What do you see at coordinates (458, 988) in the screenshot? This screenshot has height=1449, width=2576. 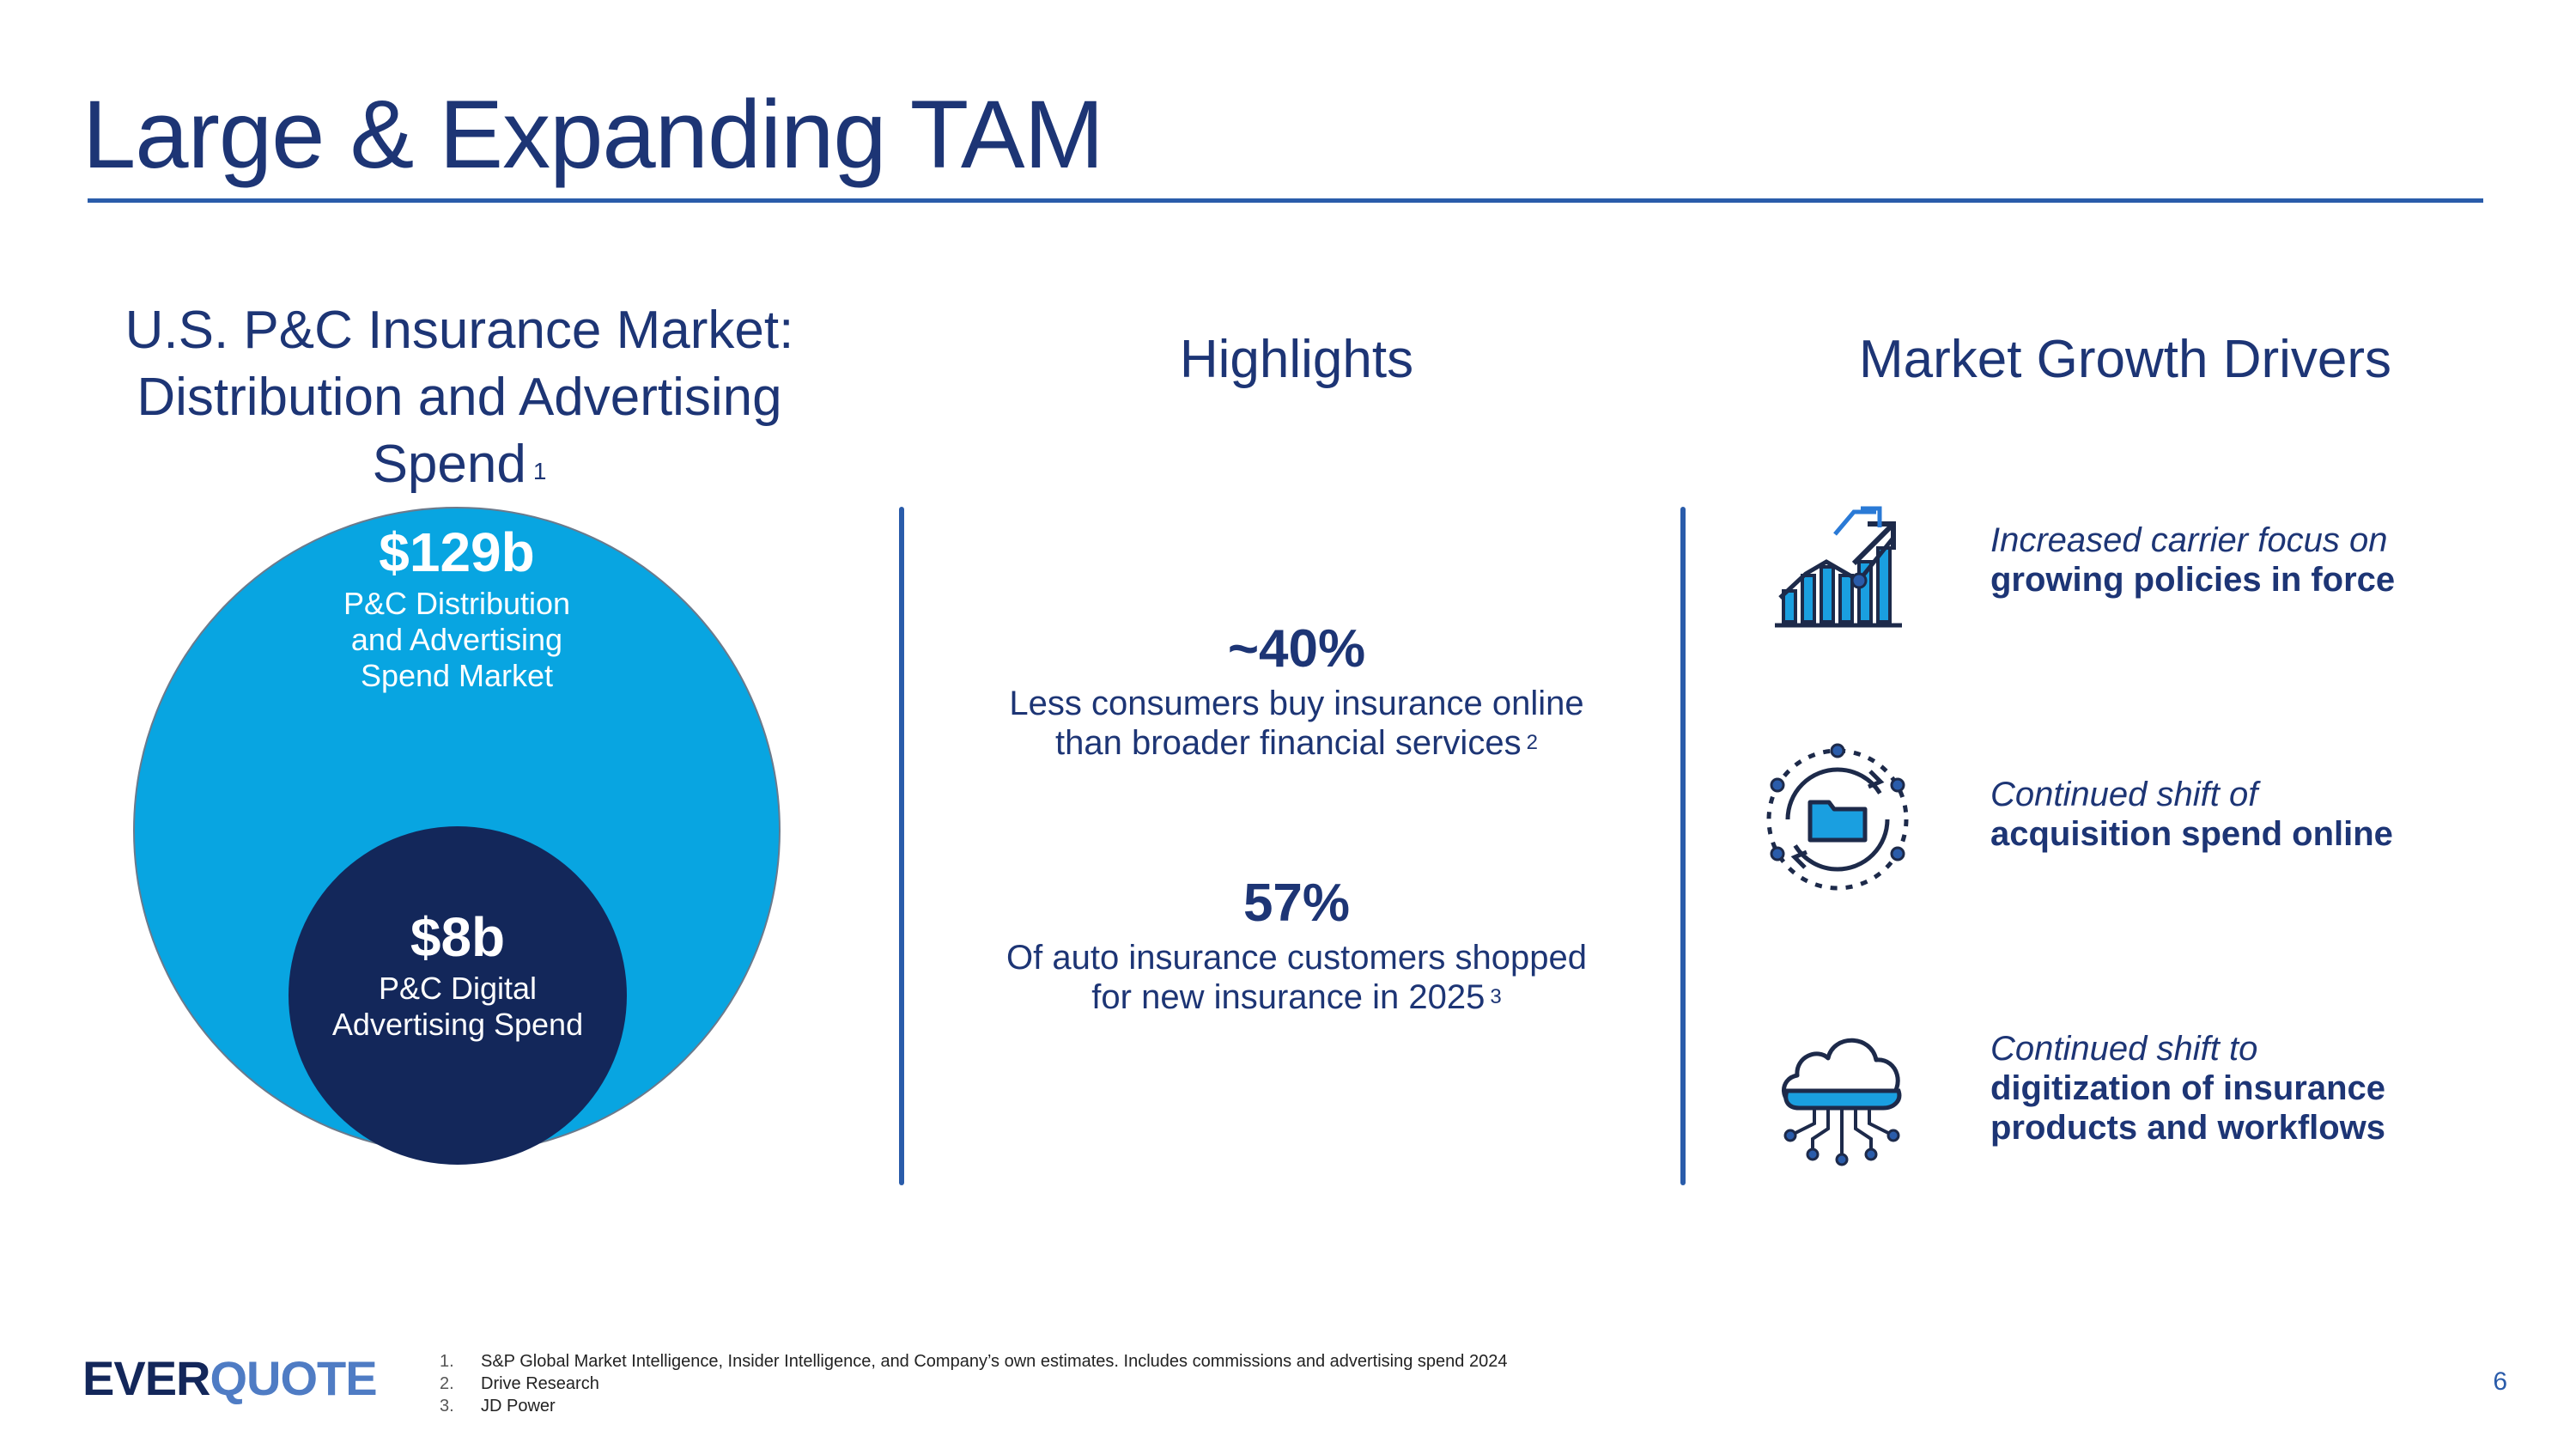 I see `inner-circle-label-1: P&C Digital` at bounding box center [458, 988].